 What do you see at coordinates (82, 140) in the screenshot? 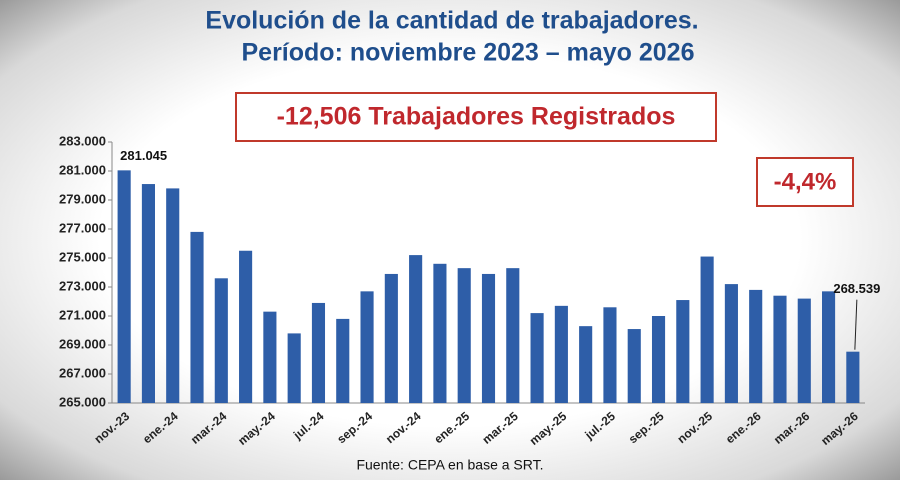
I see `y-tick-label: 283.000` at bounding box center [82, 140].